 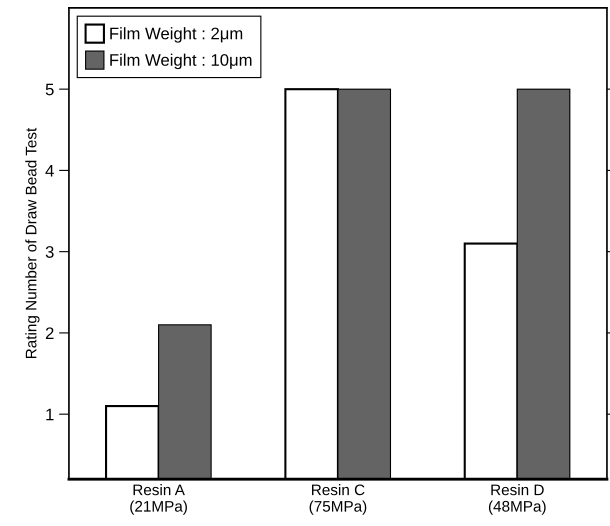 I want to click on x-tick-label: Resin A (21MPa), so click(x=158, y=499).